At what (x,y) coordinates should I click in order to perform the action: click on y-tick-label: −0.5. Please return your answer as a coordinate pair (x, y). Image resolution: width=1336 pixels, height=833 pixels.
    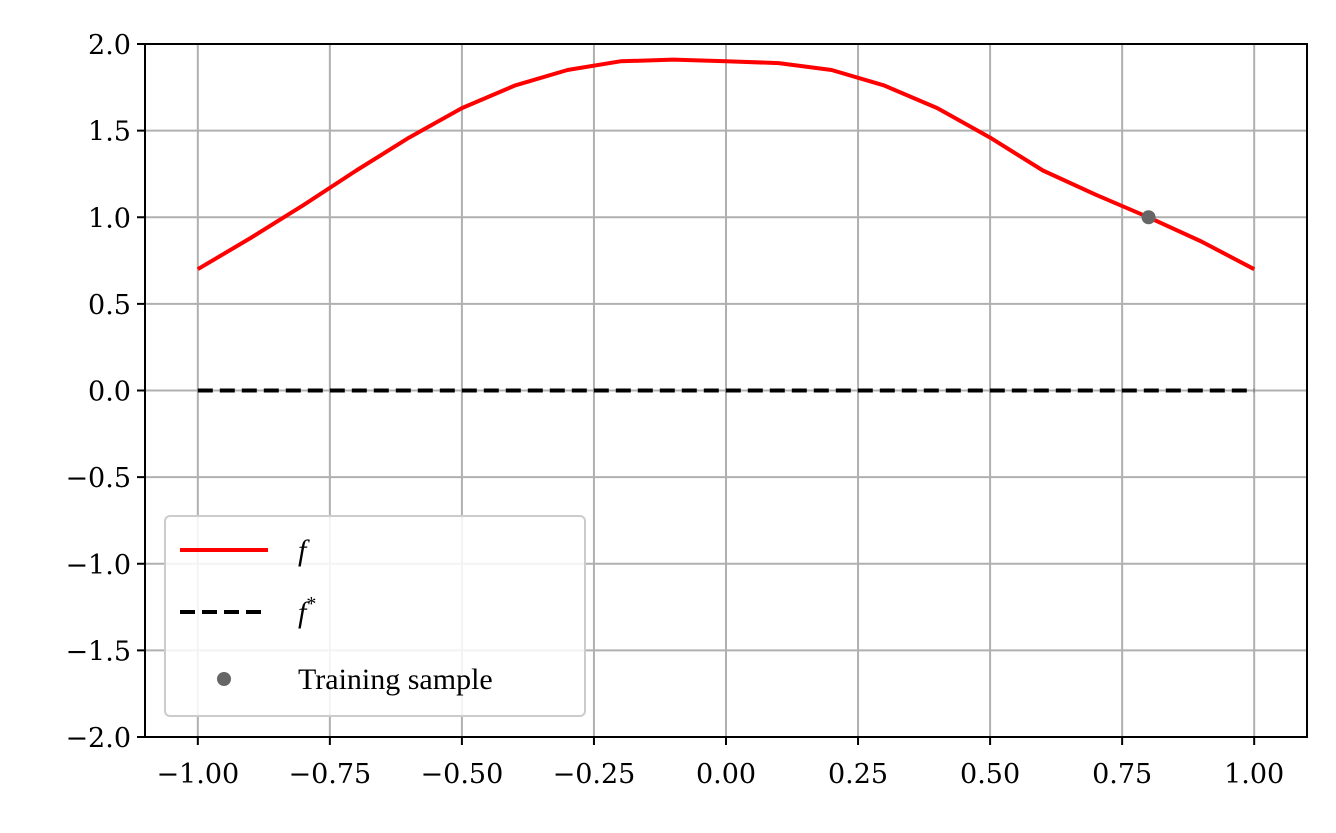
    Looking at the image, I should click on (98, 478).